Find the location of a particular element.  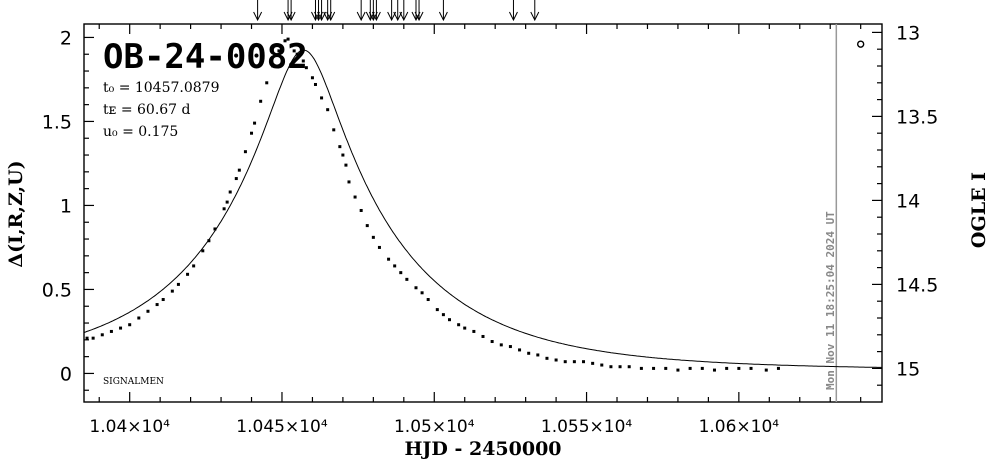

y2-tick-label: 15 is located at coordinates (908, 369).